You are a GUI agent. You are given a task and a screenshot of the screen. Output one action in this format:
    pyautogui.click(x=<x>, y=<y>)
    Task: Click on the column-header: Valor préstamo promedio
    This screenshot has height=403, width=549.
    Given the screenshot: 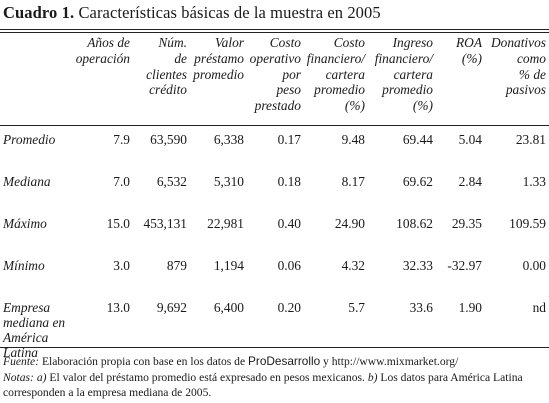 What is the action you would take?
    pyautogui.click(x=218, y=80)
    